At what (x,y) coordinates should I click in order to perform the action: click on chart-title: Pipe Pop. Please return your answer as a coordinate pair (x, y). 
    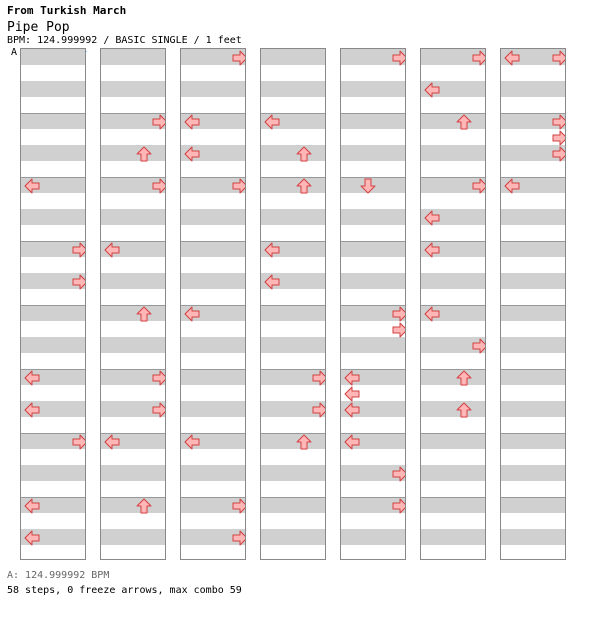
    Looking at the image, I should click on (38, 27).